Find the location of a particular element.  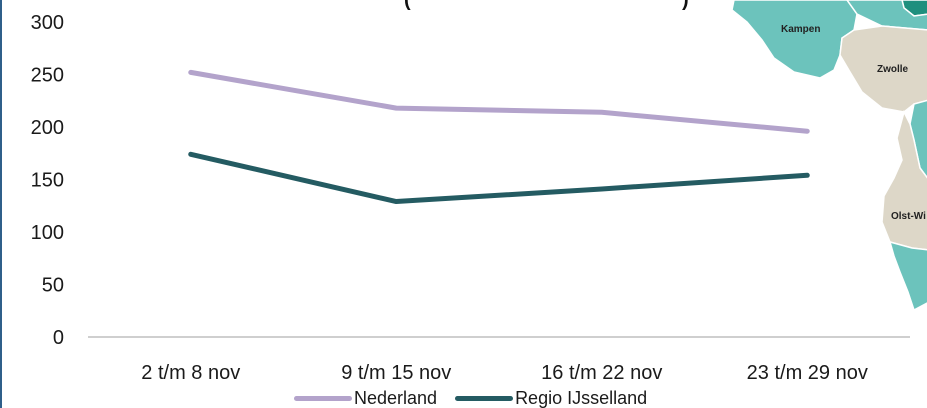

legend-swatch-ijsselland is located at coordinates (484, 398).